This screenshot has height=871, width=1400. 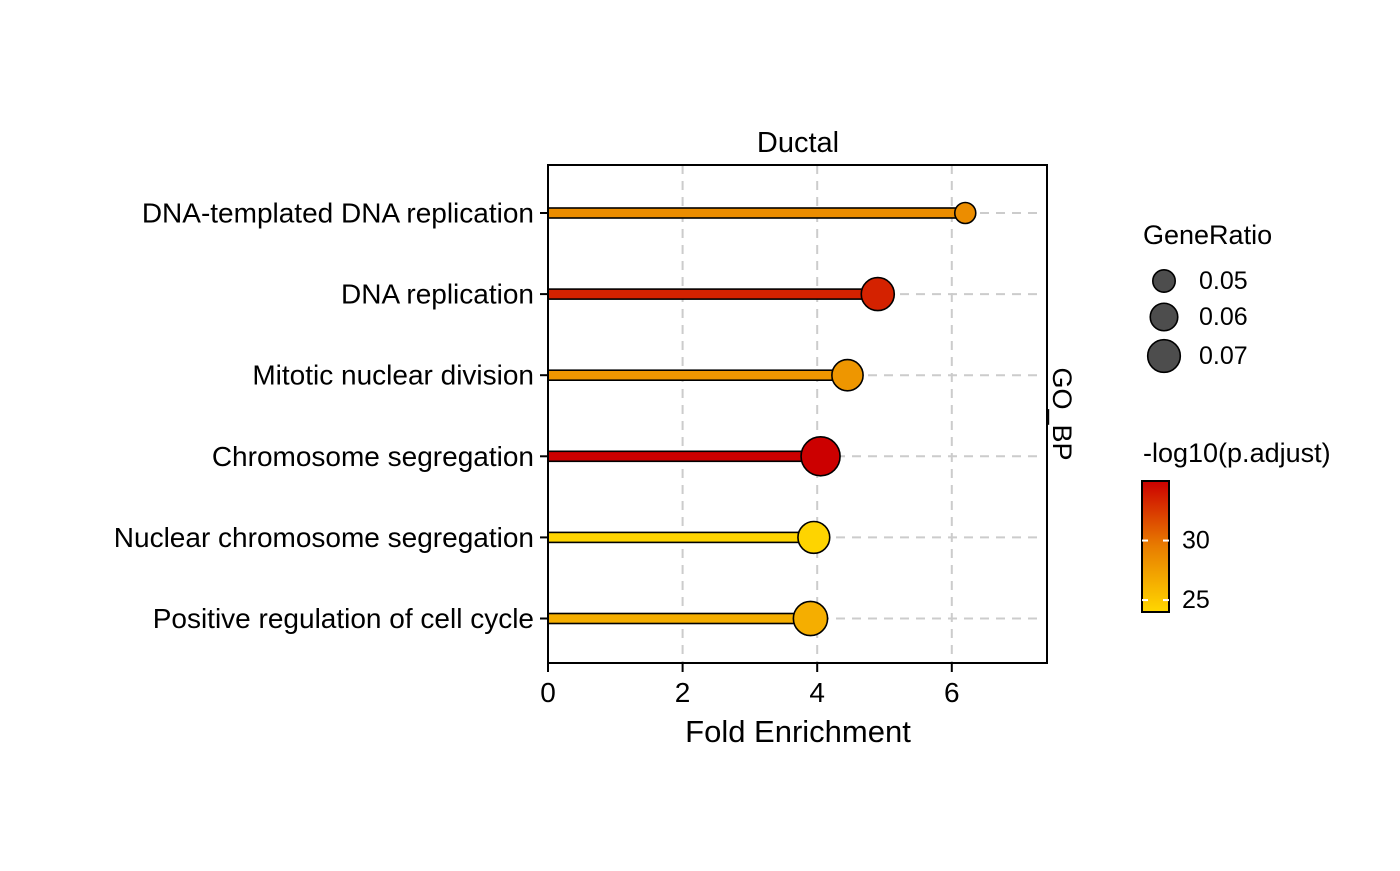 What do you see at coordinates (393, 375) in the screenshot?
I see `y-tick-label-2: Mitotic nuclear division` at bounding box center [393, 375].